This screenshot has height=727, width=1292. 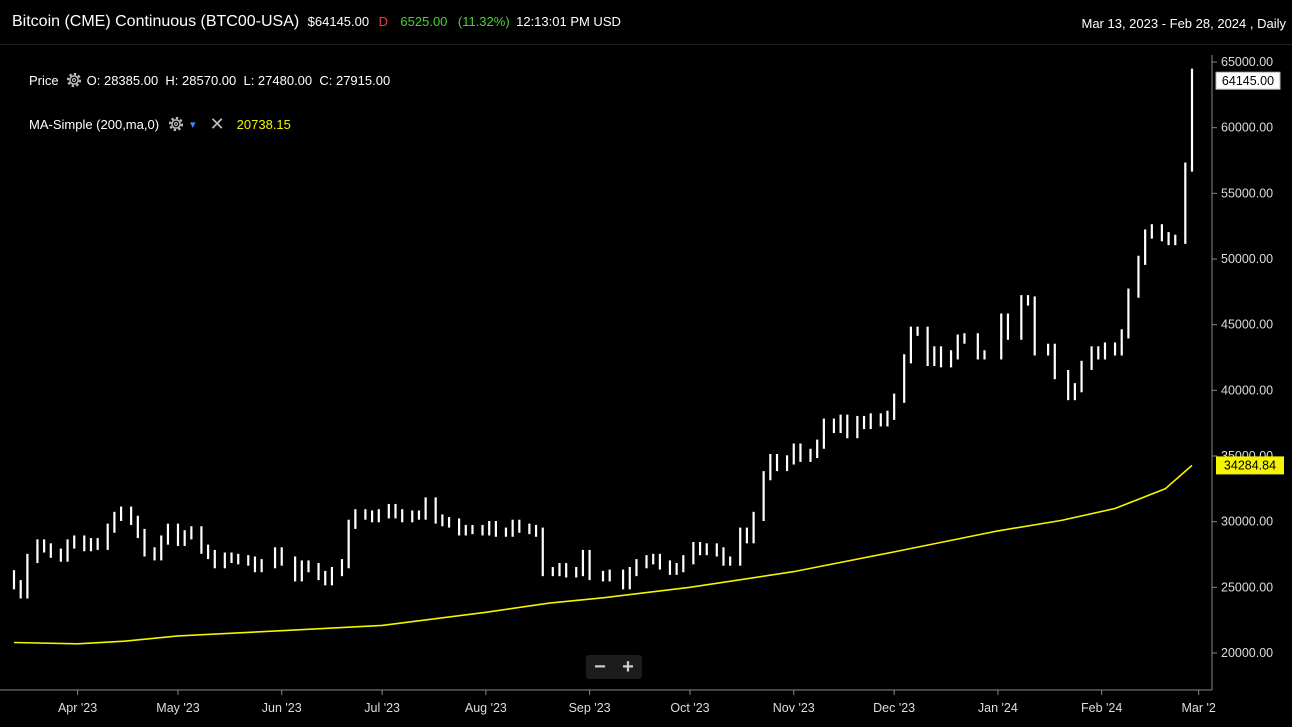 What do you see at coordinates (177, 708) in the screenshot?
I see `x-tick-label: May '23` at bounding box center [177, 708].